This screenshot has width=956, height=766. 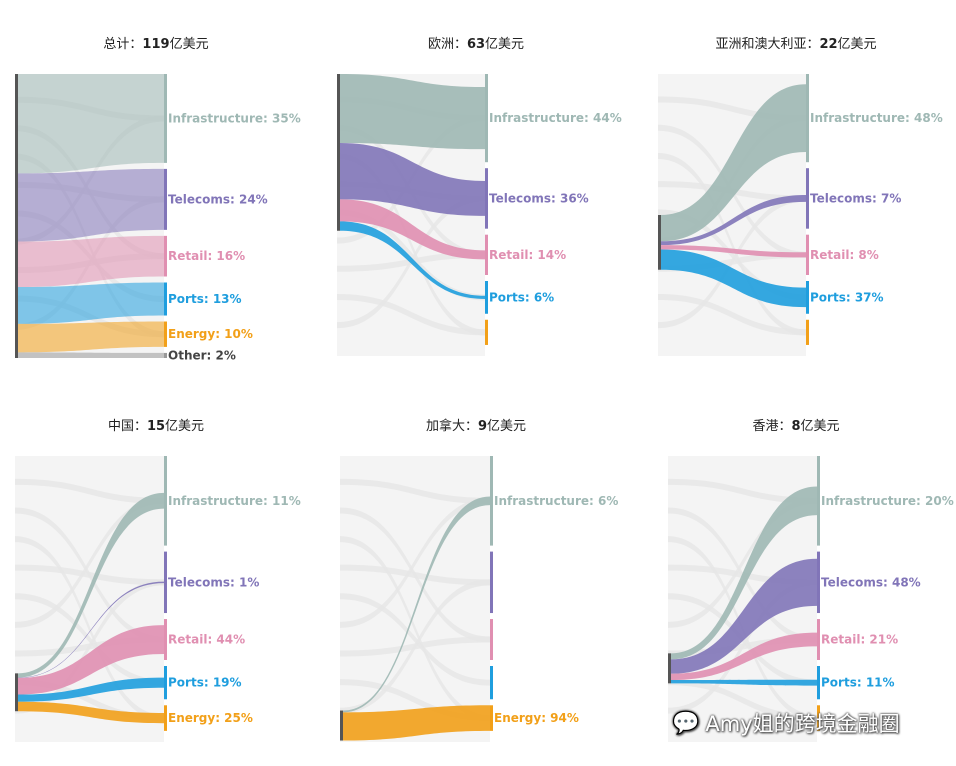 I want to click on panel-title: 香港：8亿美元, so click(x=795, y=426).